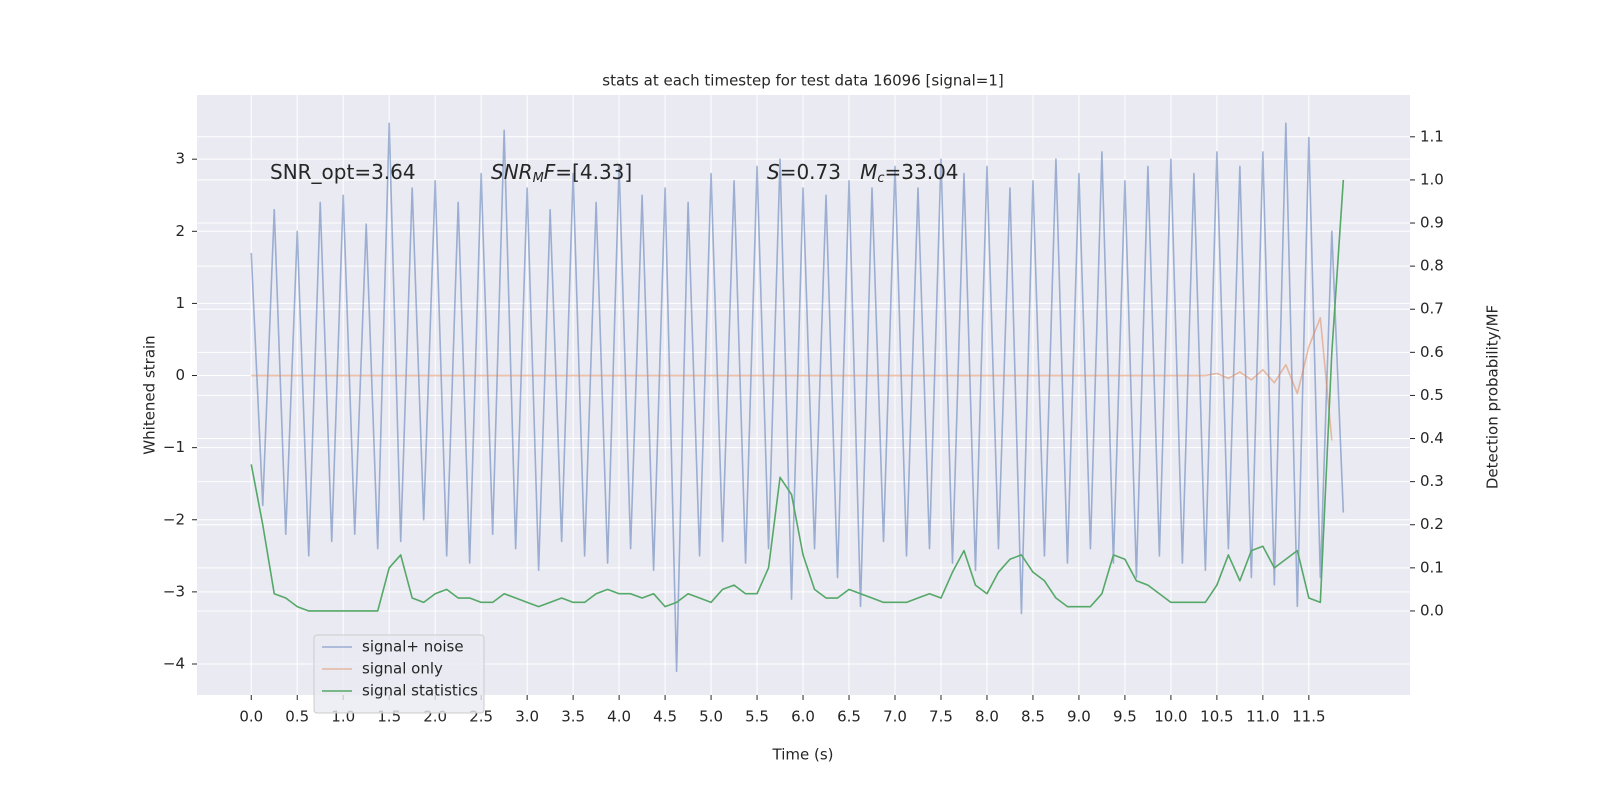 This screenshot has height=800, width=1600. I want to click on x-tick-label: 11.0, so click(1262, 717).